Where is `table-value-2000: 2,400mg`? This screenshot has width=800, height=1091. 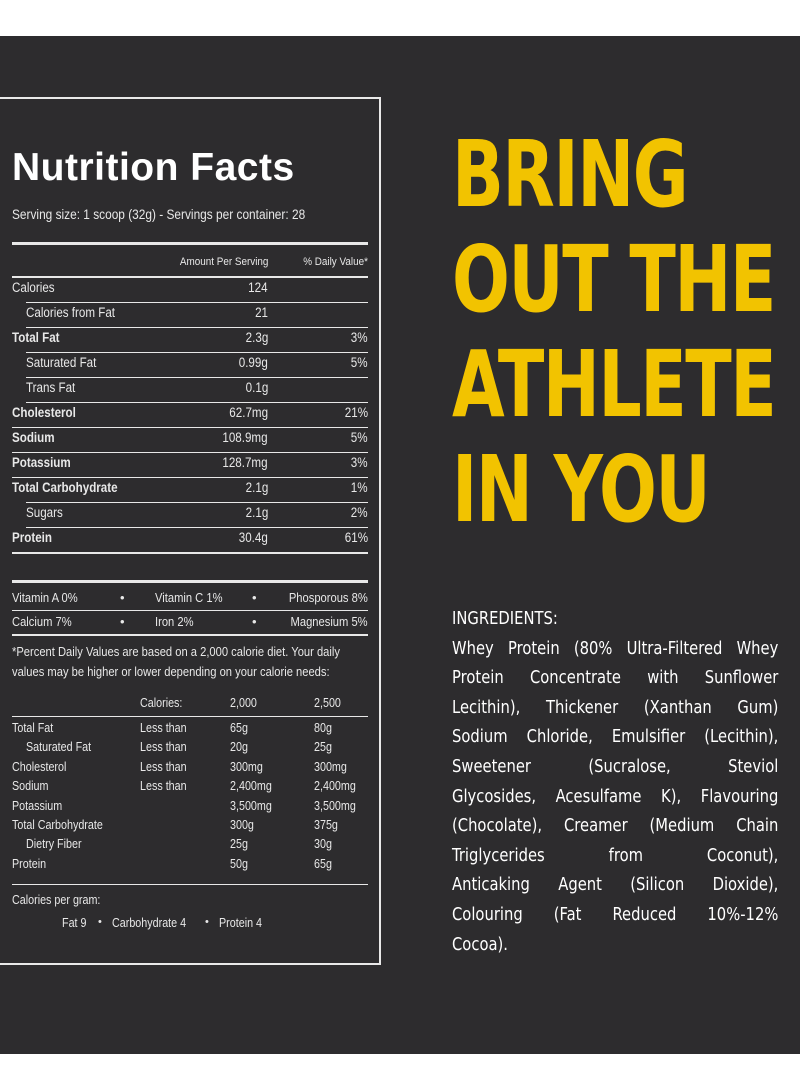
table-value-2000: 2,400mg is located at coordinates (251, 786).